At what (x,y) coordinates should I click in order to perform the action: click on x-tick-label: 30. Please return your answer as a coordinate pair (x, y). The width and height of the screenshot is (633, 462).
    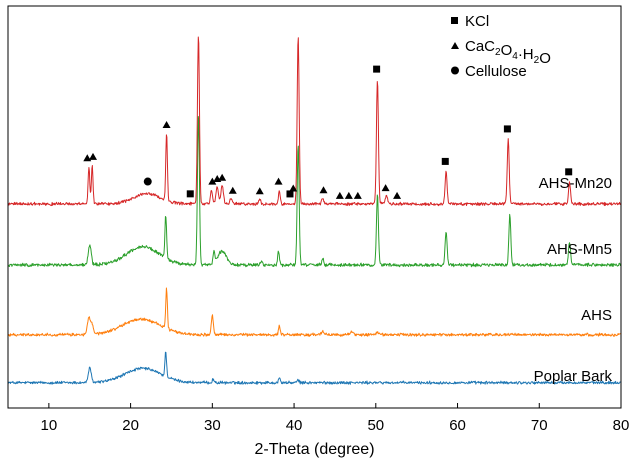
    Looking at the image, I should click on (212, 425).